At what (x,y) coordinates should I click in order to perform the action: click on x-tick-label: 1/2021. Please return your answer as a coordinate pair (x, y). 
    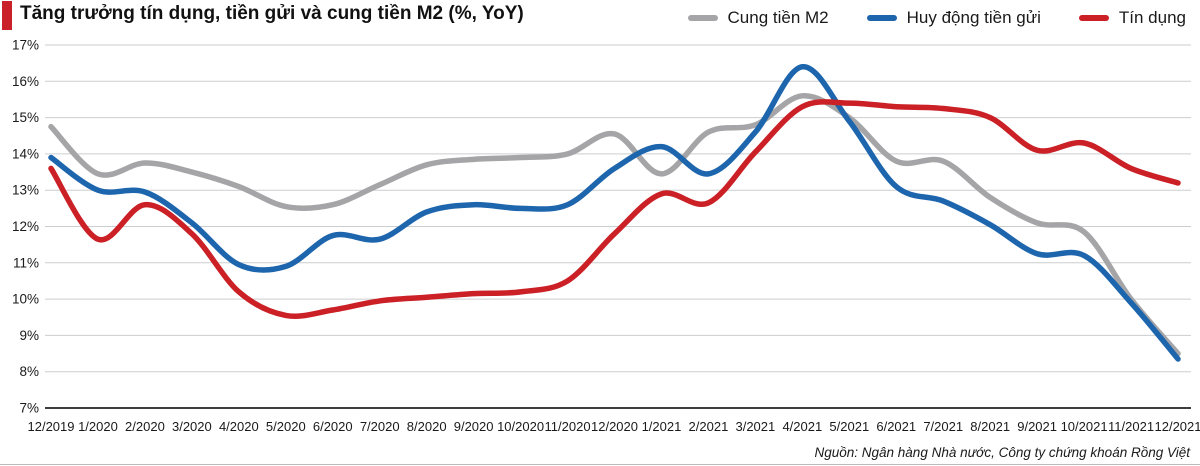
    Looking at the image, I should click on (662, 426).